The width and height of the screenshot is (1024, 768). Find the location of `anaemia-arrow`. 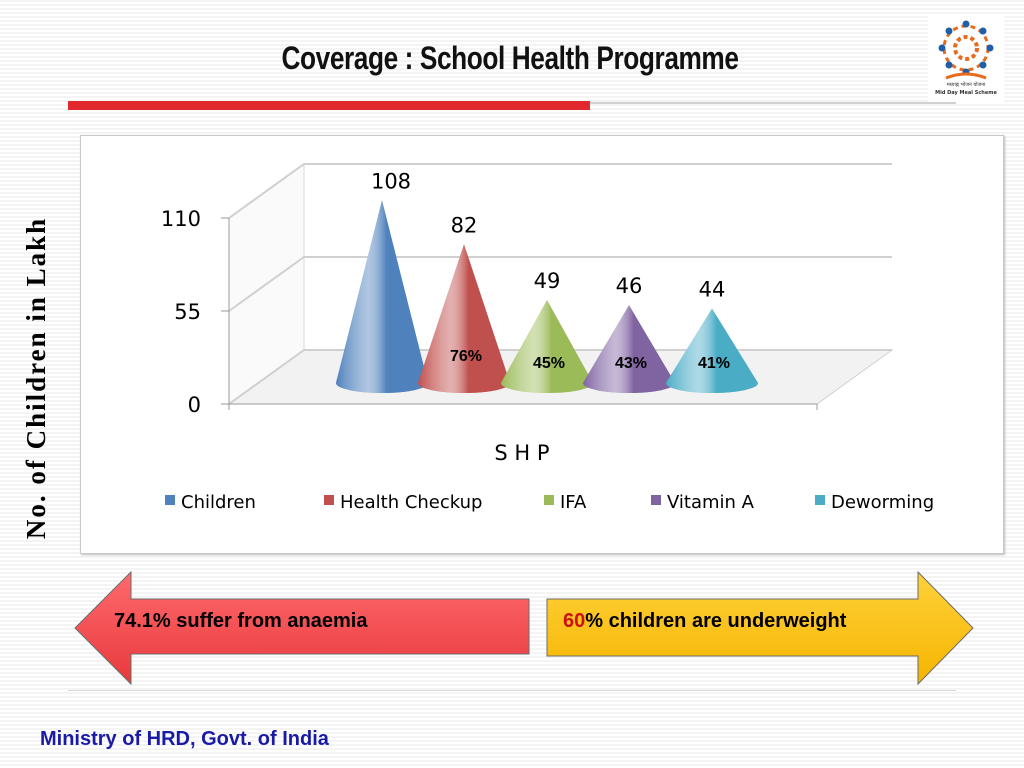

anaemia-arrow is located at coordinates (302, 628).